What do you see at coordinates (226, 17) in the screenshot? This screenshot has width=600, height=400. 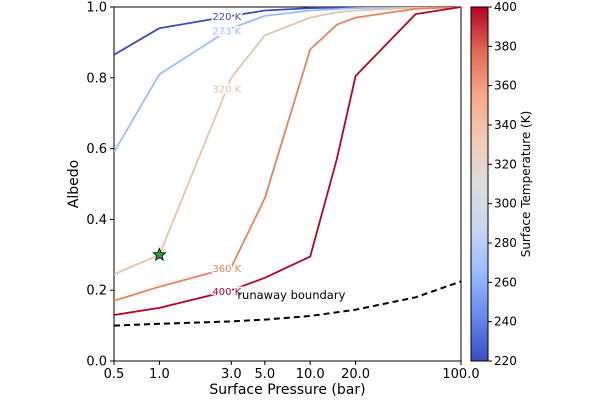 I see `series-label-220: 220 K` at bounding box center [226, 17].